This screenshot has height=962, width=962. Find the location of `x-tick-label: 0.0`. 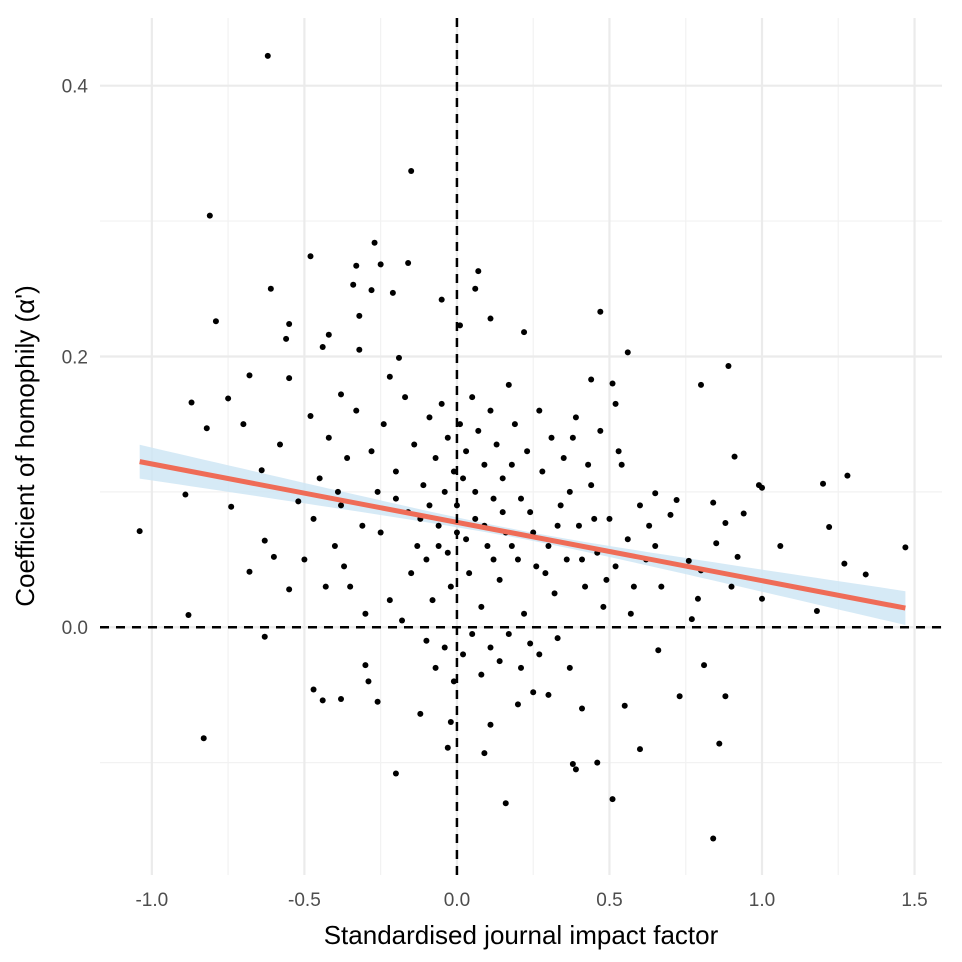

x-tick-label: 0.0 is located at coordinates (457, 900).